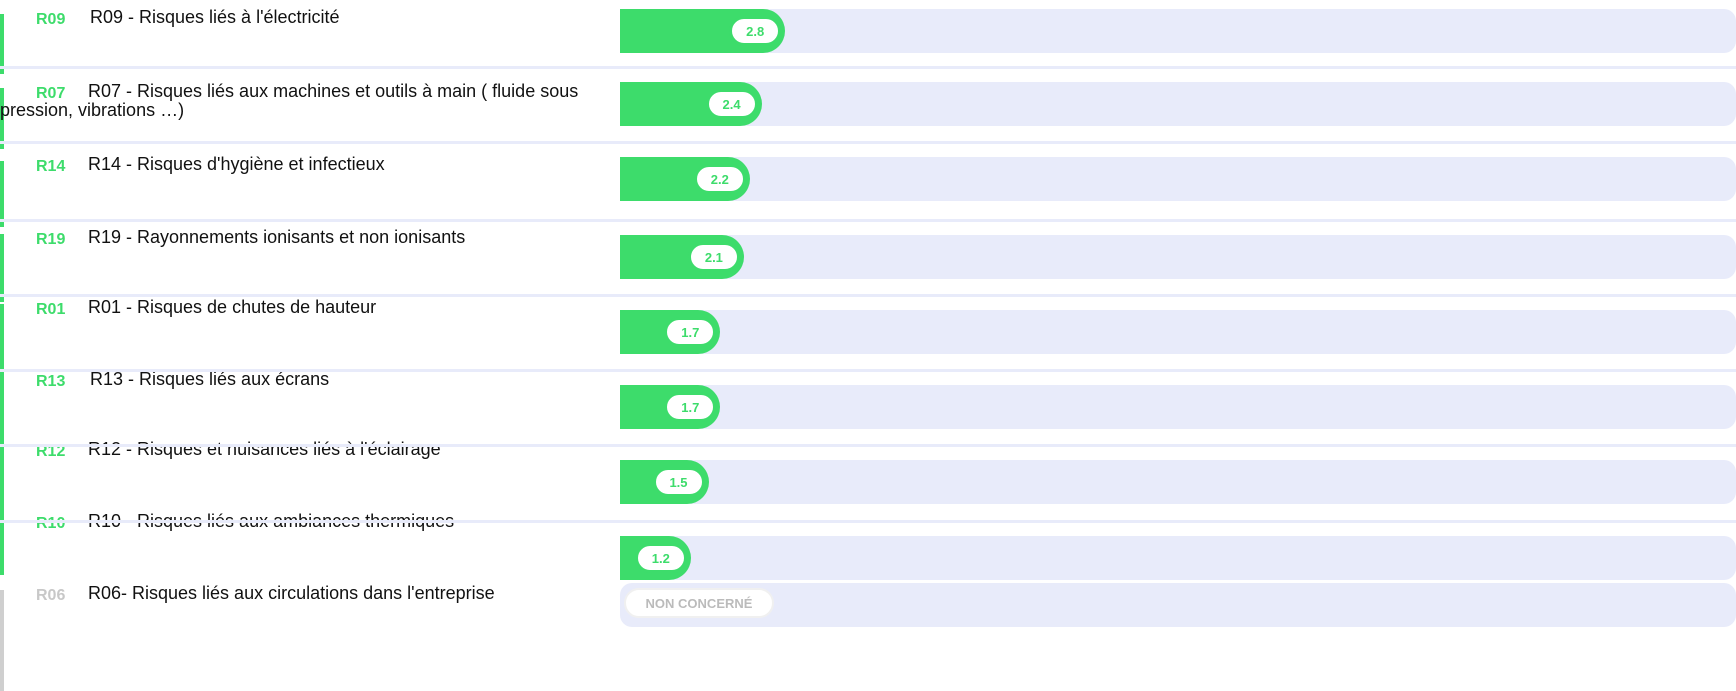 This screenshot has height=691, width=1736. Describe the element at coordinates (719, 179) in the screenshot. I see `score-badge: 2.2` at that location.